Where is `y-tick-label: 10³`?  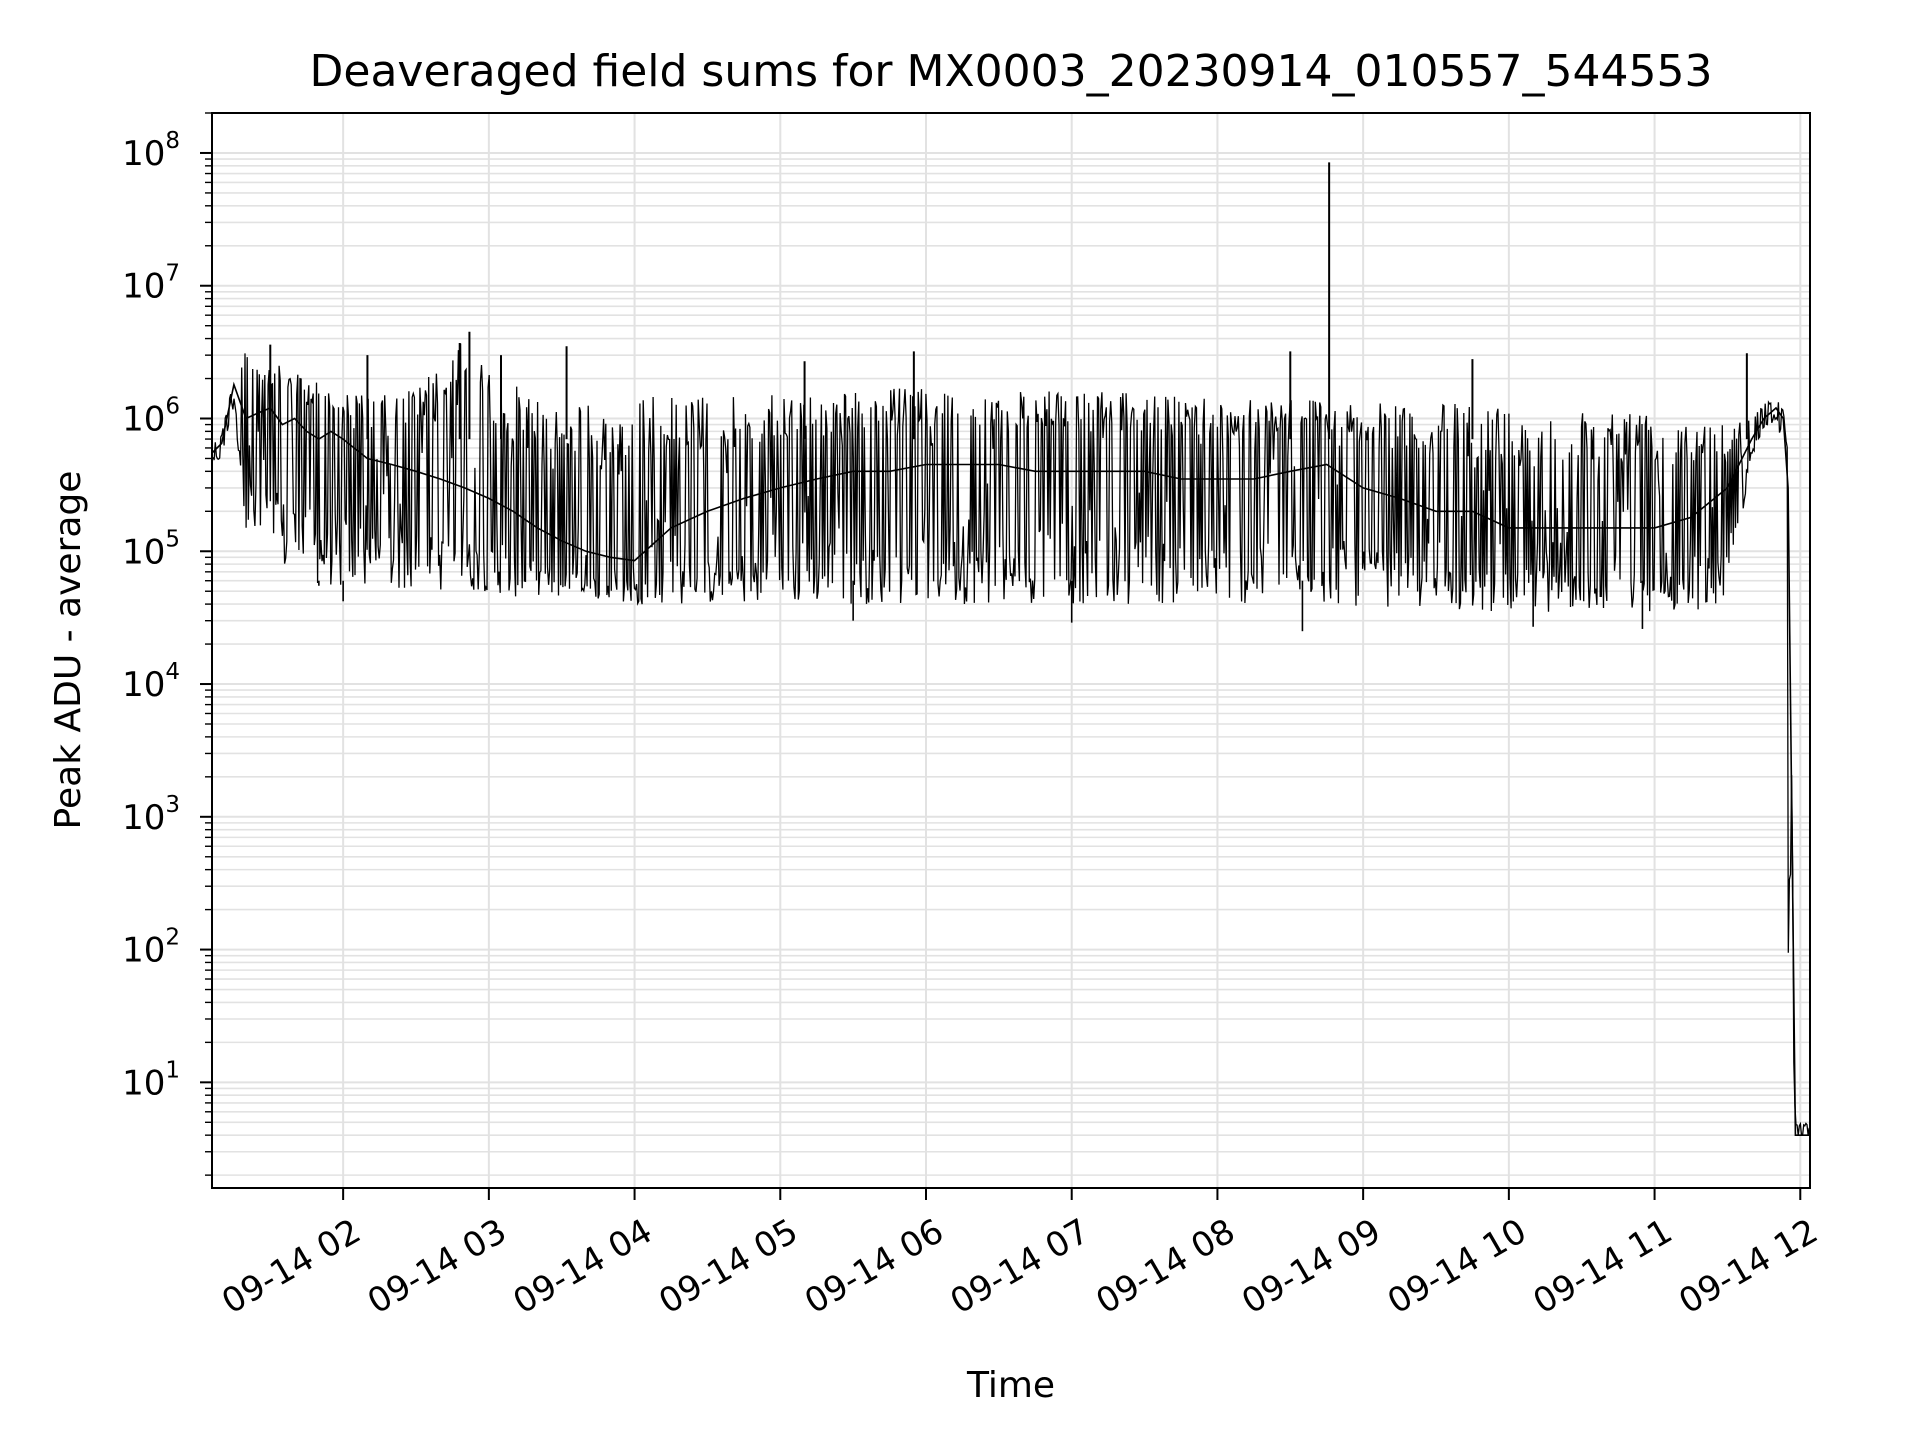
y-tick-label: 10³ is located at coordinates (151, 815).